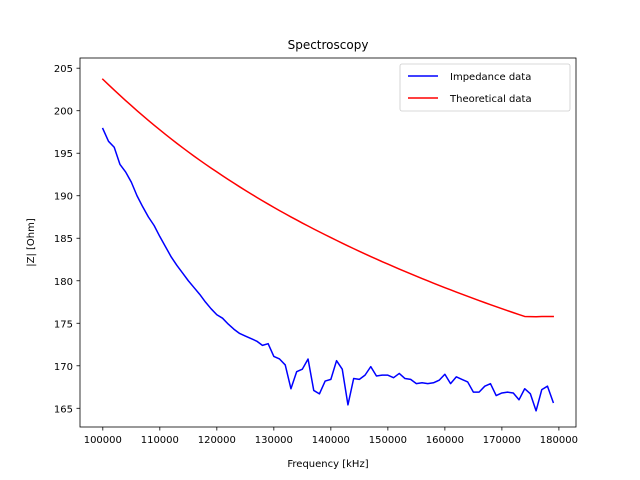 This screenshot has width=640, height=480. Describe the element at coordinates (559, 440) in the screenshot. I see `x-tick-label: 180000` at that location.